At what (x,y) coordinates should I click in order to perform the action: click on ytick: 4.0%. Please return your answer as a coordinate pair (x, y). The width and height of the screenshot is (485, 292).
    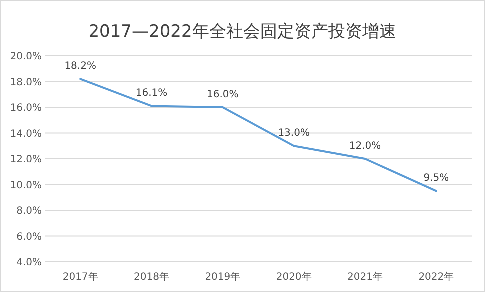
    Looking at the image, I should click on (29, 263).